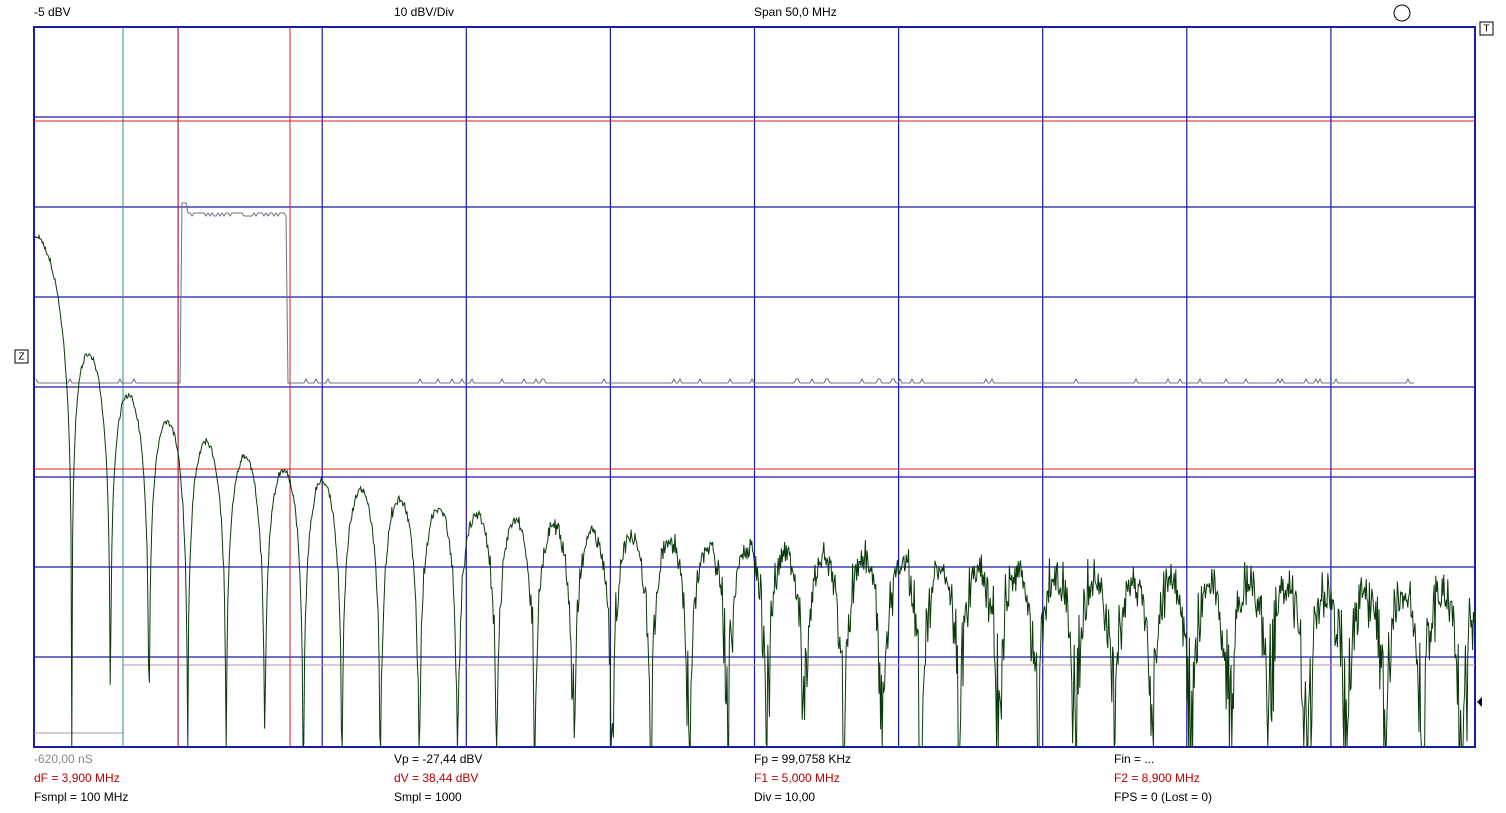 This screenshot has width=1506, height=813. Describe the element at coordinates (802, 759) in the screenshot. I see `readout: Fp = 99,0758 KHz` at that location.